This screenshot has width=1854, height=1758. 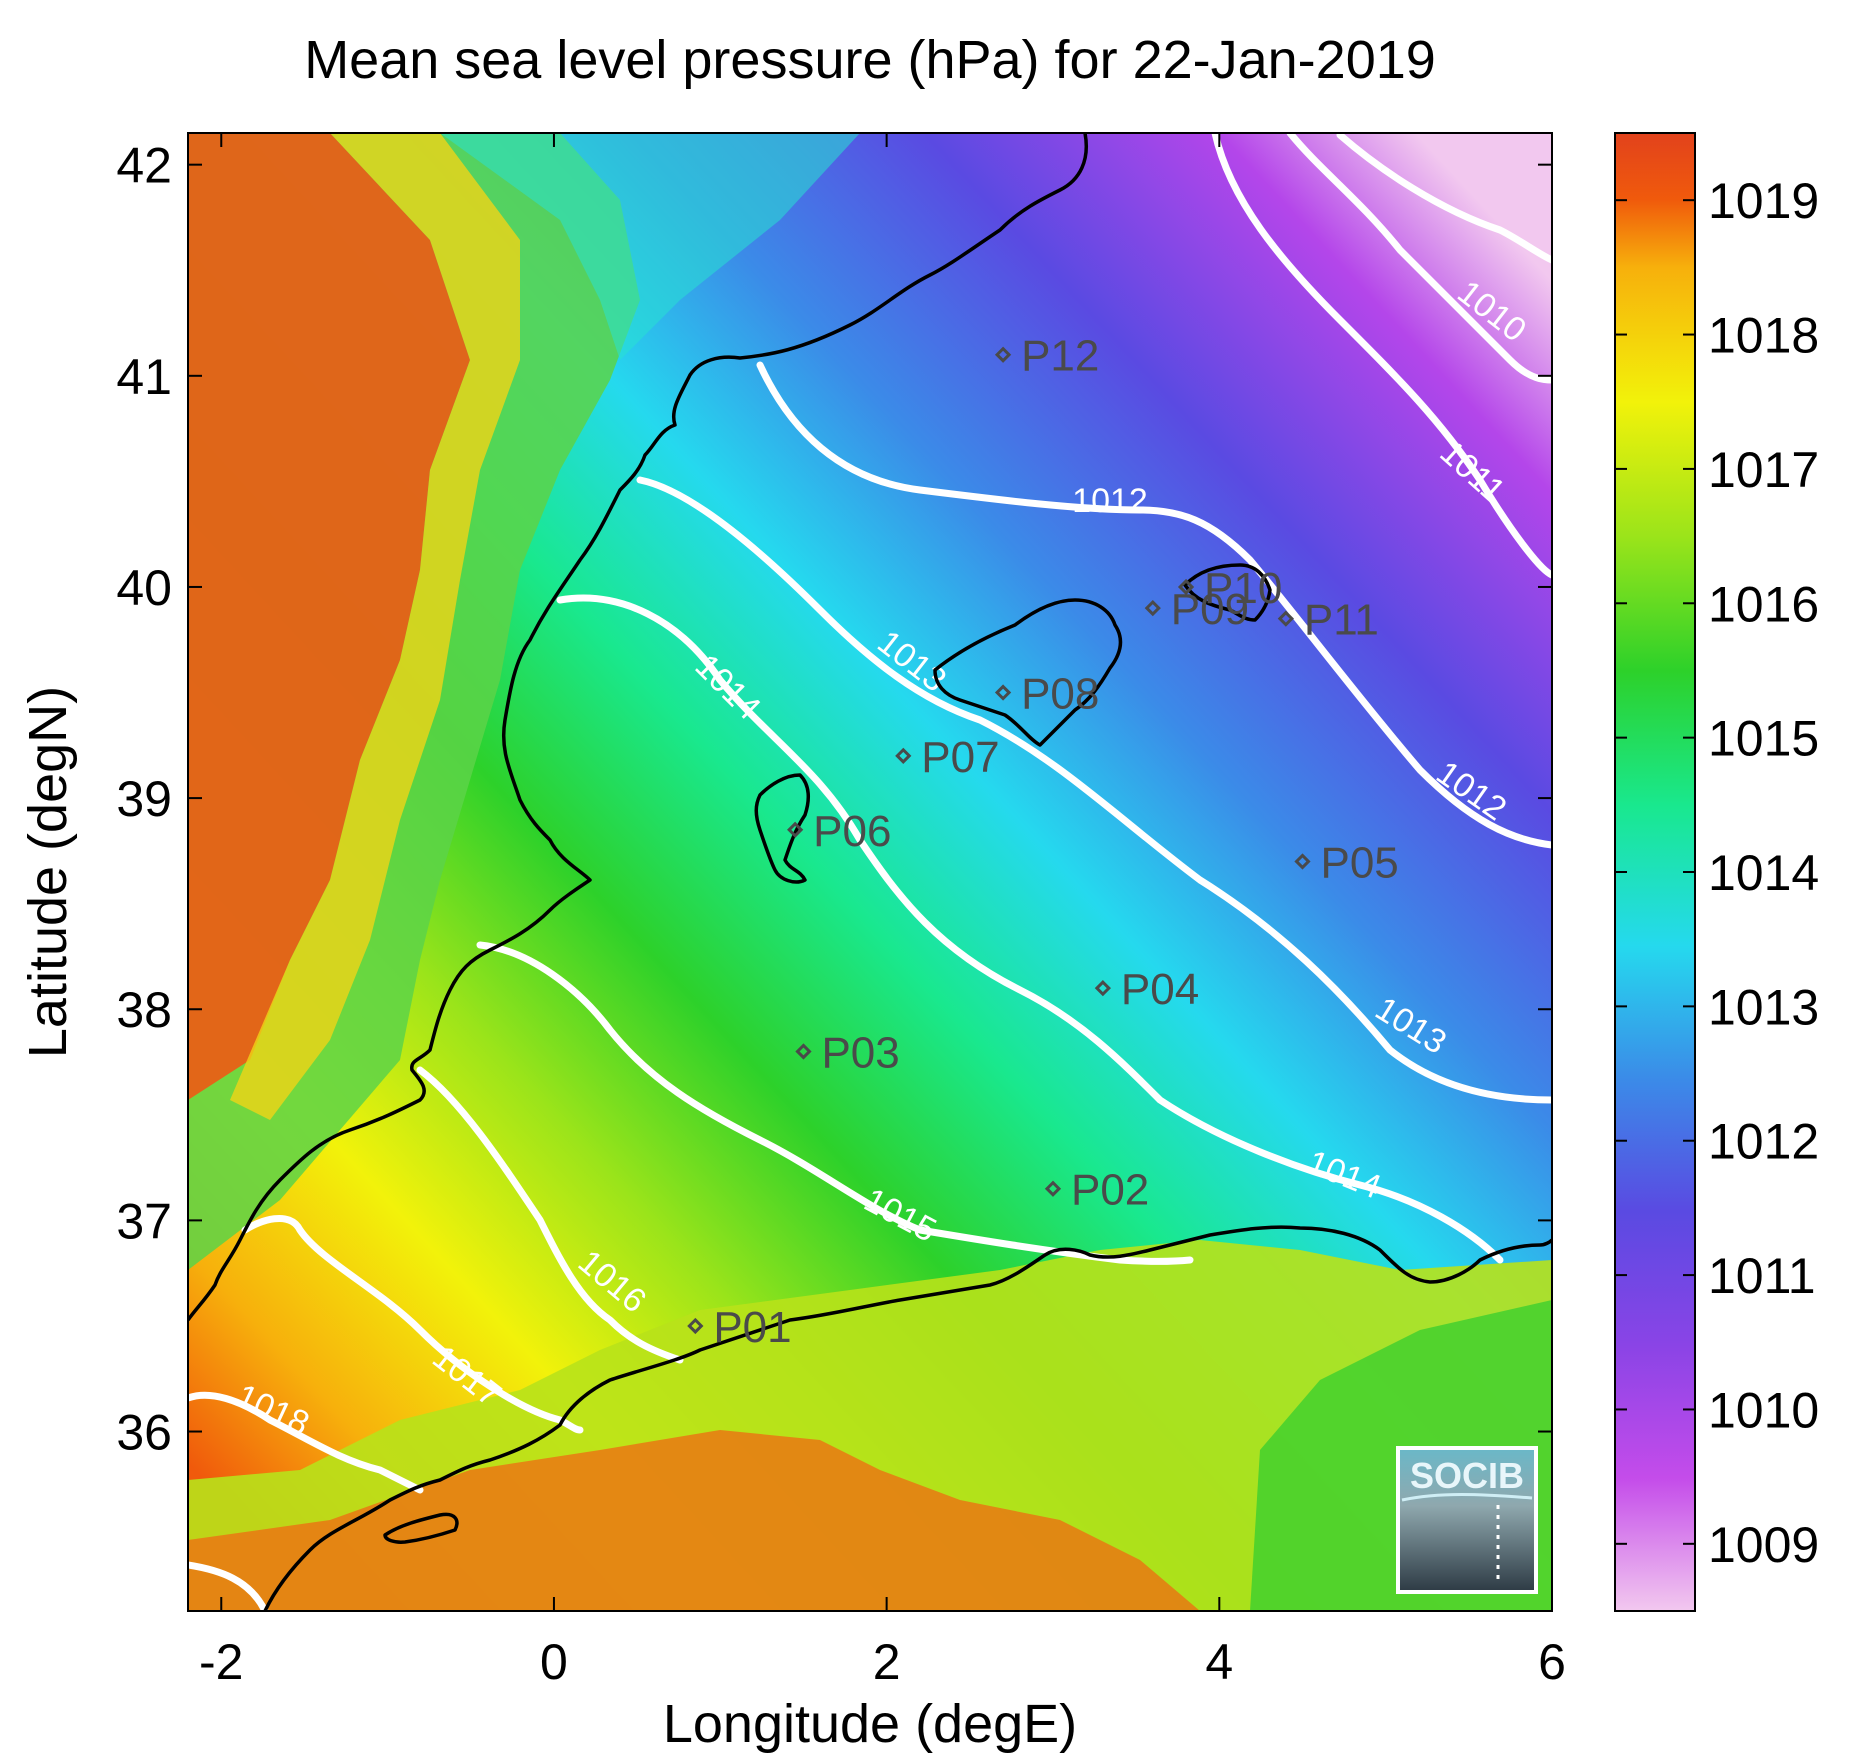 What do you see at coordinates (860, 1052) in the screenshot?
I see `station-label: P03` at bounding box center [860, 1052].